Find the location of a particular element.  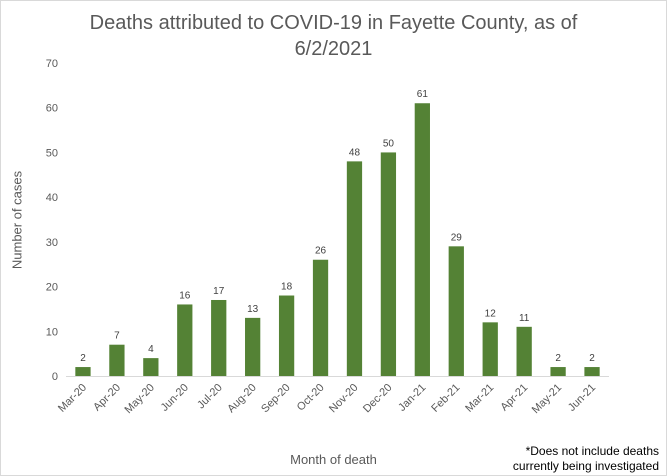

x-tick-label: Jun-20 is located at coordinates (175, 398).